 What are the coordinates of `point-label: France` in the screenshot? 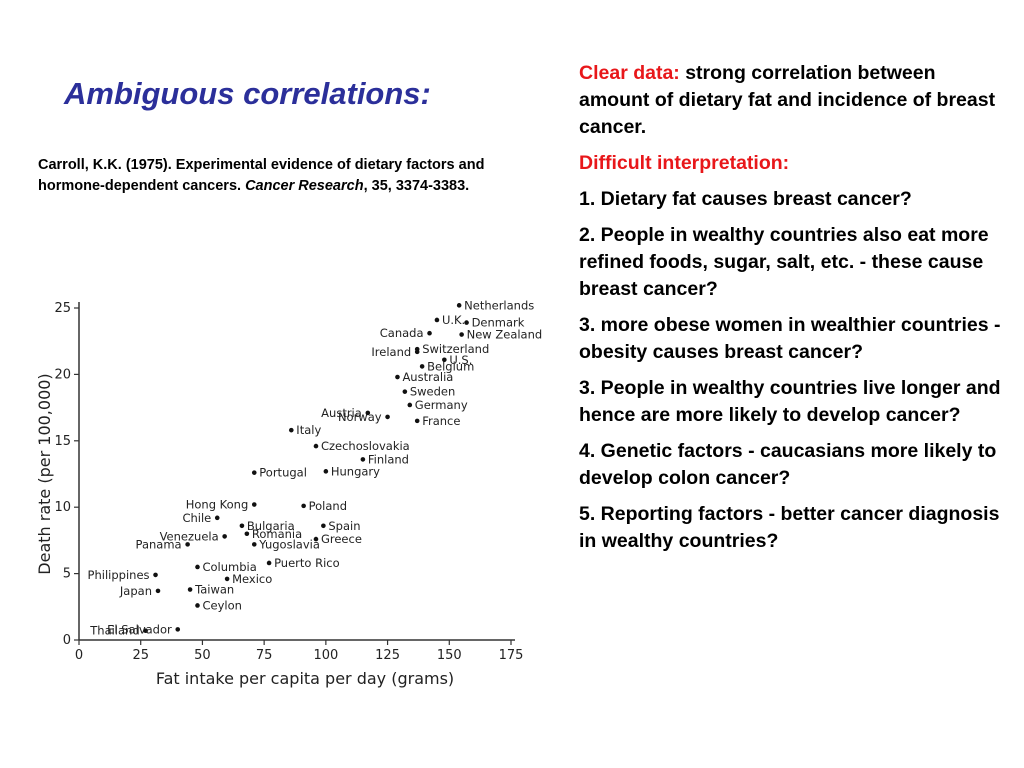 It's located at (441, 421).